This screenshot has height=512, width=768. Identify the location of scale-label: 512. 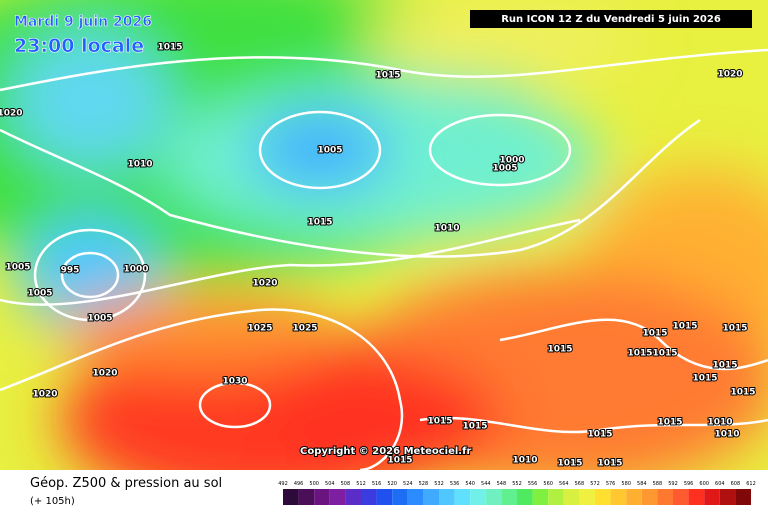
(361, 484).